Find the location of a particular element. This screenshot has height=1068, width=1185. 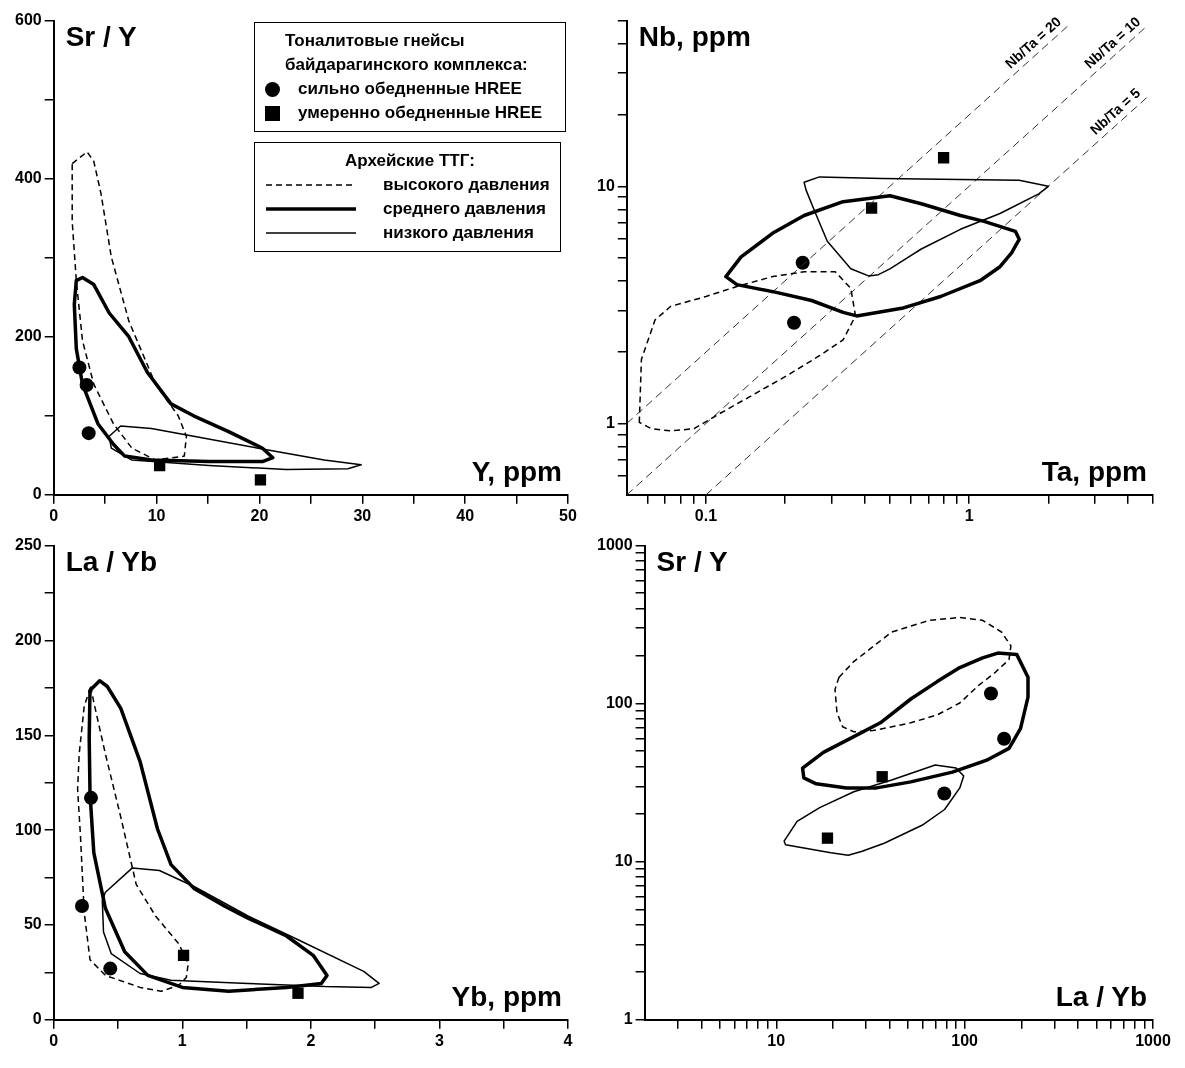

x-tick-label: 30 is located at coordinates (362, 515).